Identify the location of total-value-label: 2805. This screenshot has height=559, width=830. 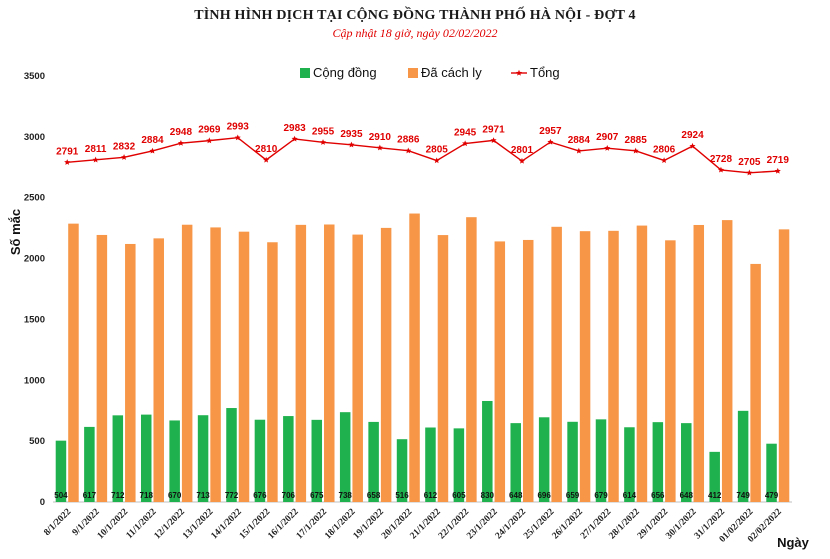
(437, 150).